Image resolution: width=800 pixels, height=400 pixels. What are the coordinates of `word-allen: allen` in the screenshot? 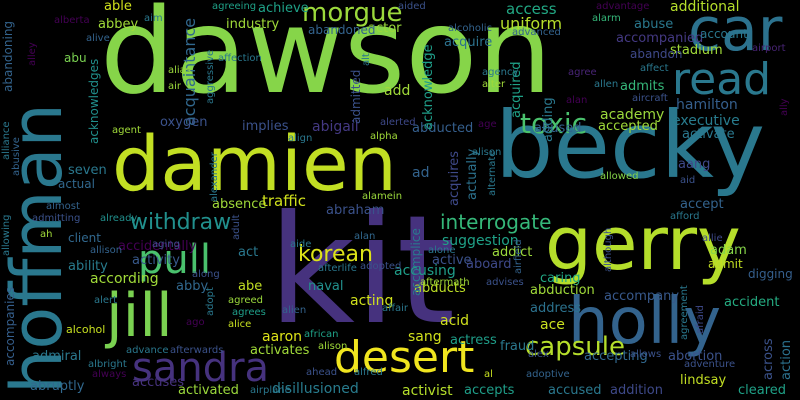 It's located at (606, 84).